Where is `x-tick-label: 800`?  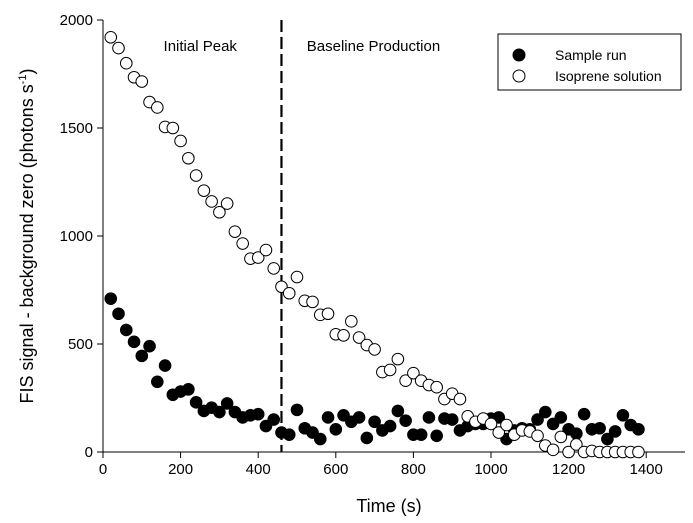 x-tick-label: 800 is located at coordinates (413, 469).